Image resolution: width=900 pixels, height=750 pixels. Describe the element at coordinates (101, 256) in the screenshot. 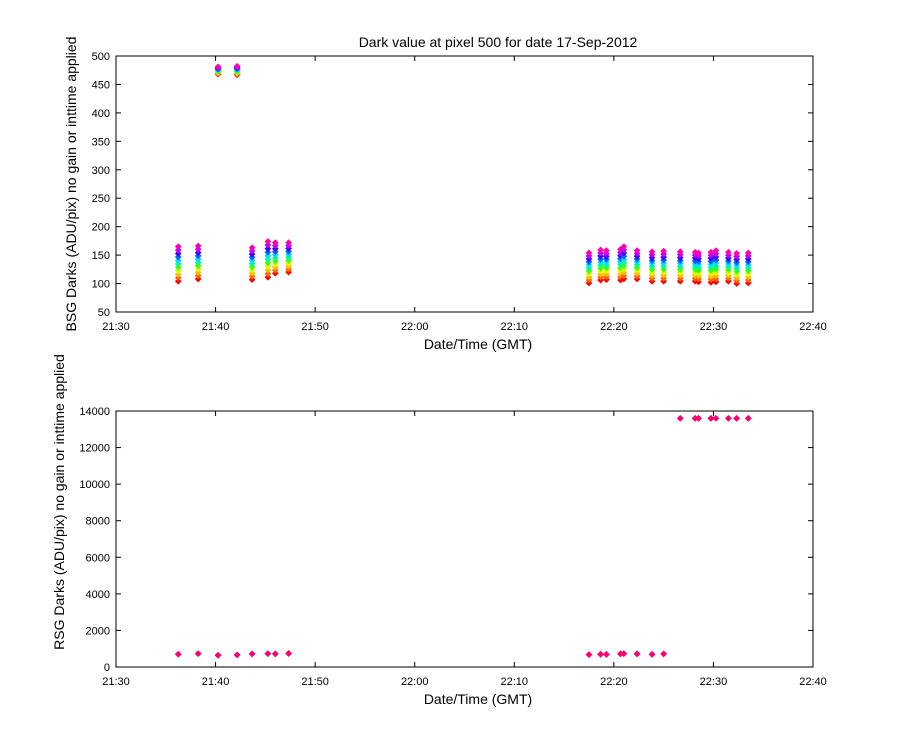

I see `y-tick-label: 150` at that location.